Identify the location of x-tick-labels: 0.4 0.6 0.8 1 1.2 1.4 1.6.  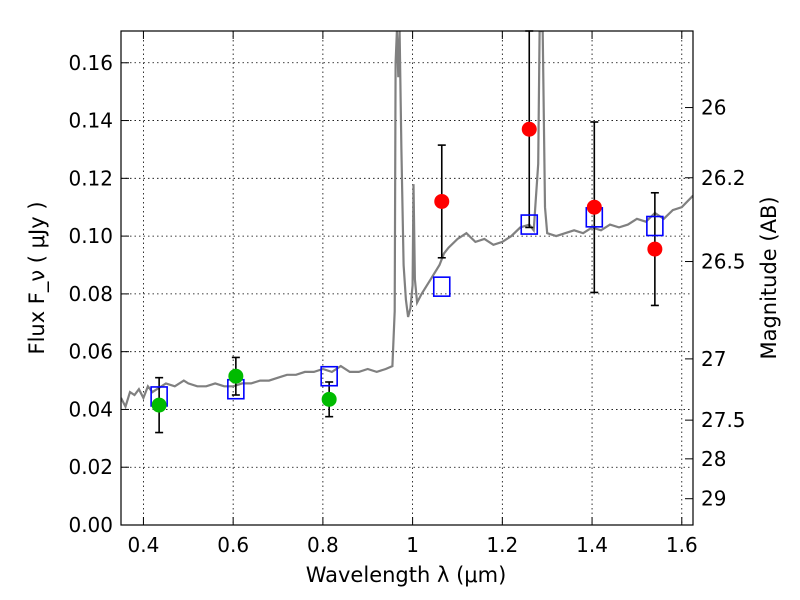
(413, 545).